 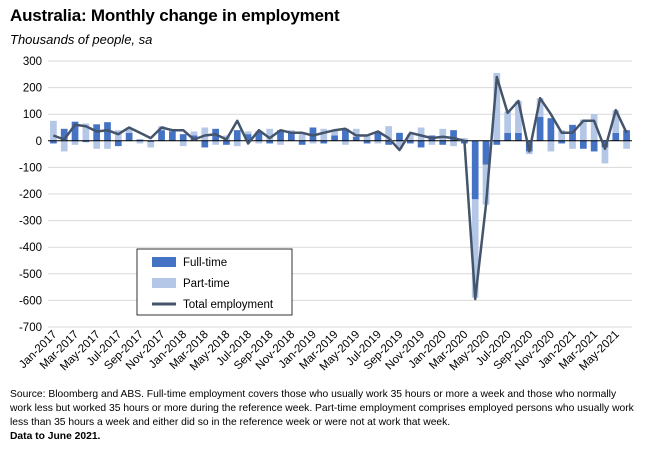 What do you see at coordinates (30, 275) in the screenshot?
I see `y-tick-label: -500` at bounding box center [30, 275].